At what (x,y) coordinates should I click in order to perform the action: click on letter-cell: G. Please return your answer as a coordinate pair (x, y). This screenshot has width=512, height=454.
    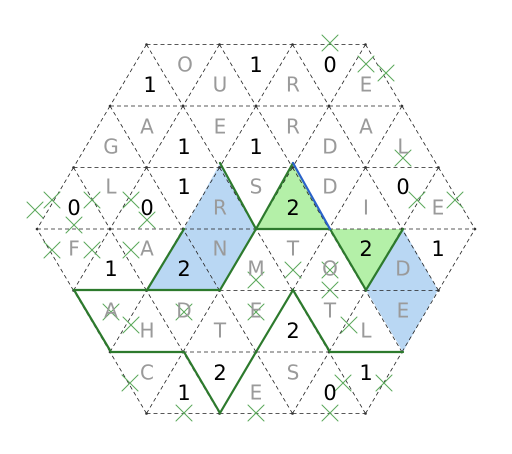
    Looking at the image, I should click on (111, 147).